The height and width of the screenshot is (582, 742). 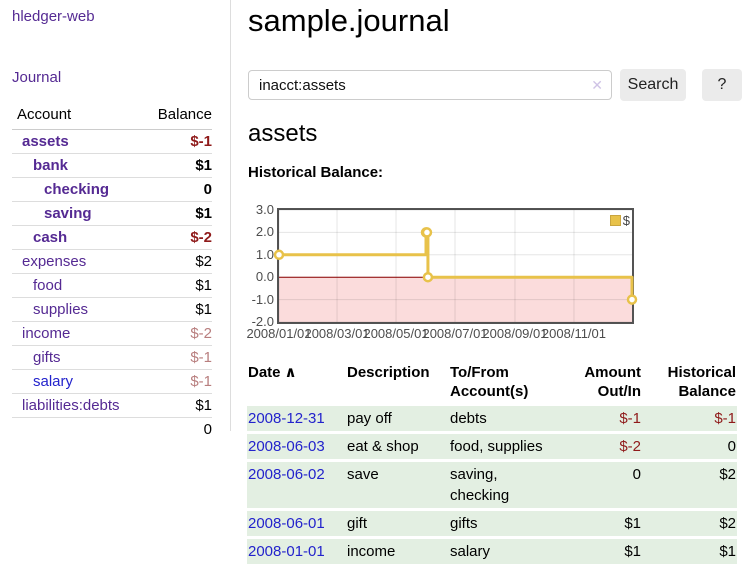 I want to click on account-row: supplies $1, so click(x=112, y=309).